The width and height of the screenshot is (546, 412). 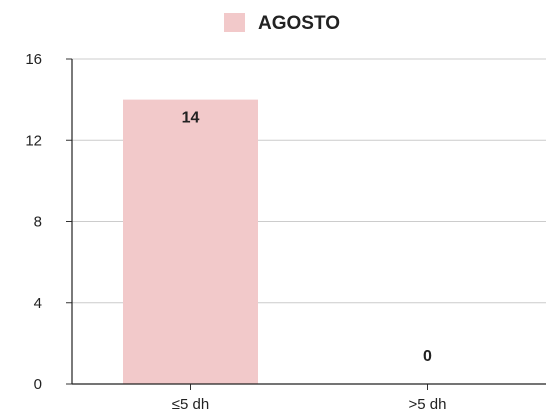 I want to click on legend-label: AGOSTO, so click(x=299, y=23).